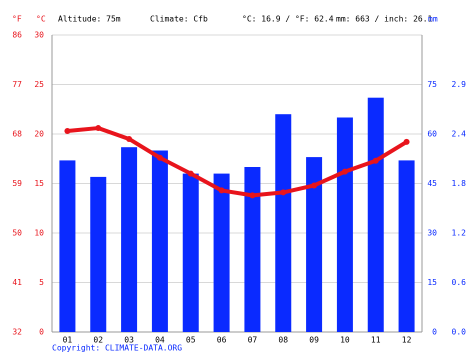  What do you see at coordinates (129, 340) in the screenshot?
I see `x-tick-label: 03` at bounding box center [129, 340].